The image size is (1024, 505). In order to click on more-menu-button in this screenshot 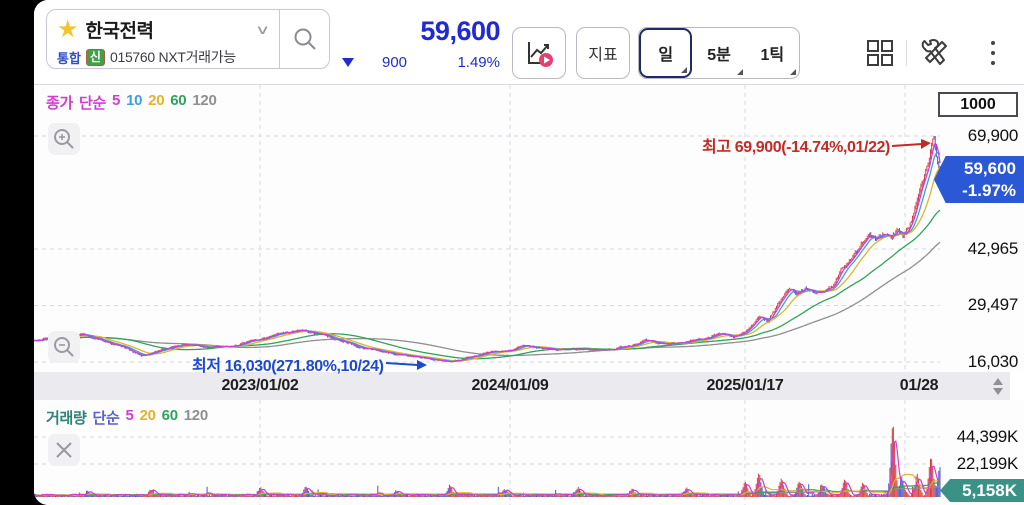, I will do `click(993, 53)`.